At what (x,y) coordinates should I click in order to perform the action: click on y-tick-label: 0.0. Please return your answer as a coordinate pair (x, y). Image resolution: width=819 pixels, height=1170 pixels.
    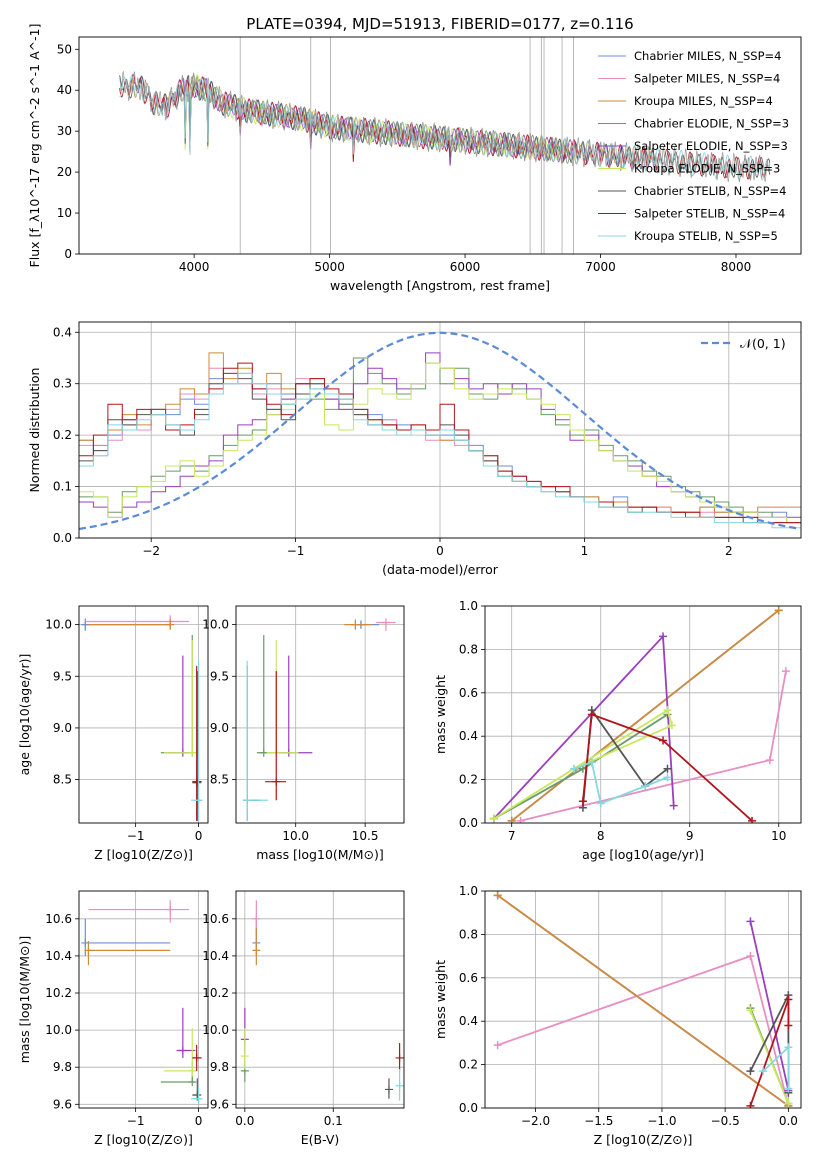
    Looking at the image, I should click on (468, 823).